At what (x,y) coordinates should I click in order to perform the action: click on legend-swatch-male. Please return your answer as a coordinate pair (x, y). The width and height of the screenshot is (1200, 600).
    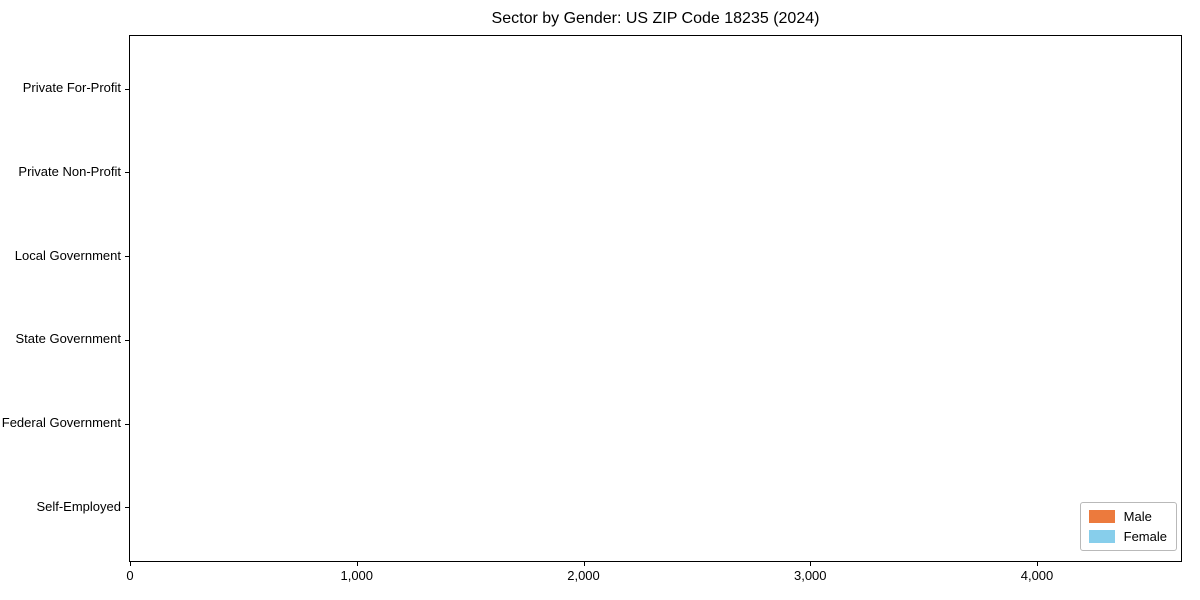
    Looking at the image, I should click on (1101, 516).